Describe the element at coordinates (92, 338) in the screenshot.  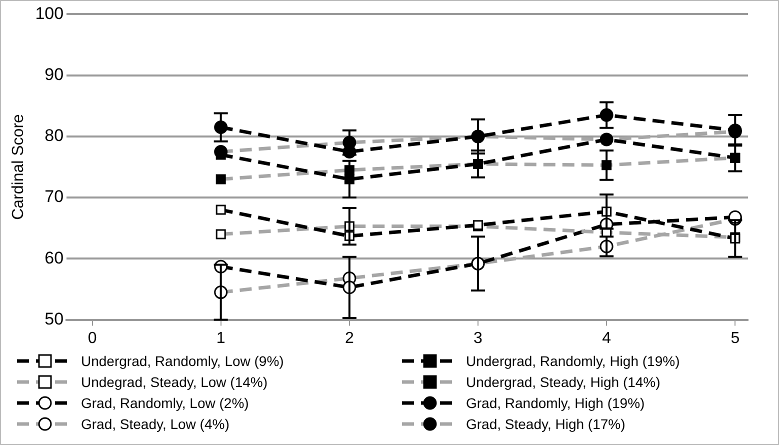
I see `x-tick-label: 0` at that location.